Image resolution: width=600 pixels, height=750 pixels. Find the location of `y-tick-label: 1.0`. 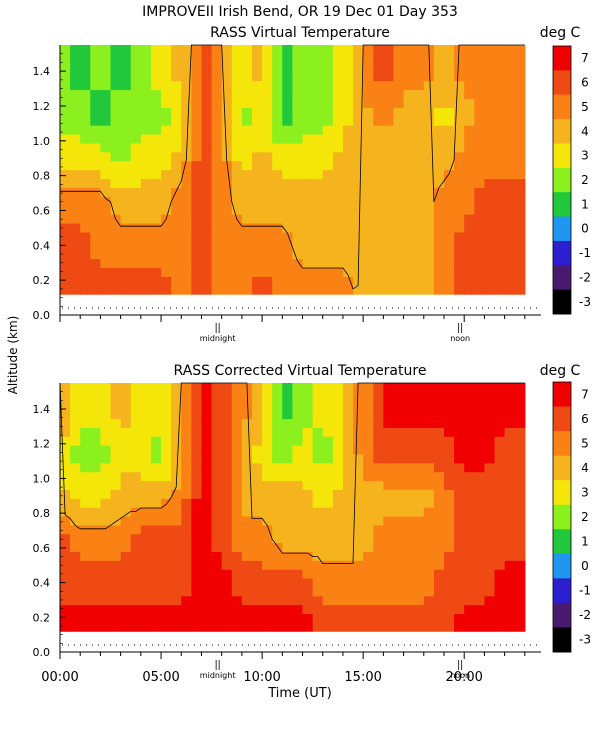

y-tick-label: 1.0 is located at coordinates (42, 478).